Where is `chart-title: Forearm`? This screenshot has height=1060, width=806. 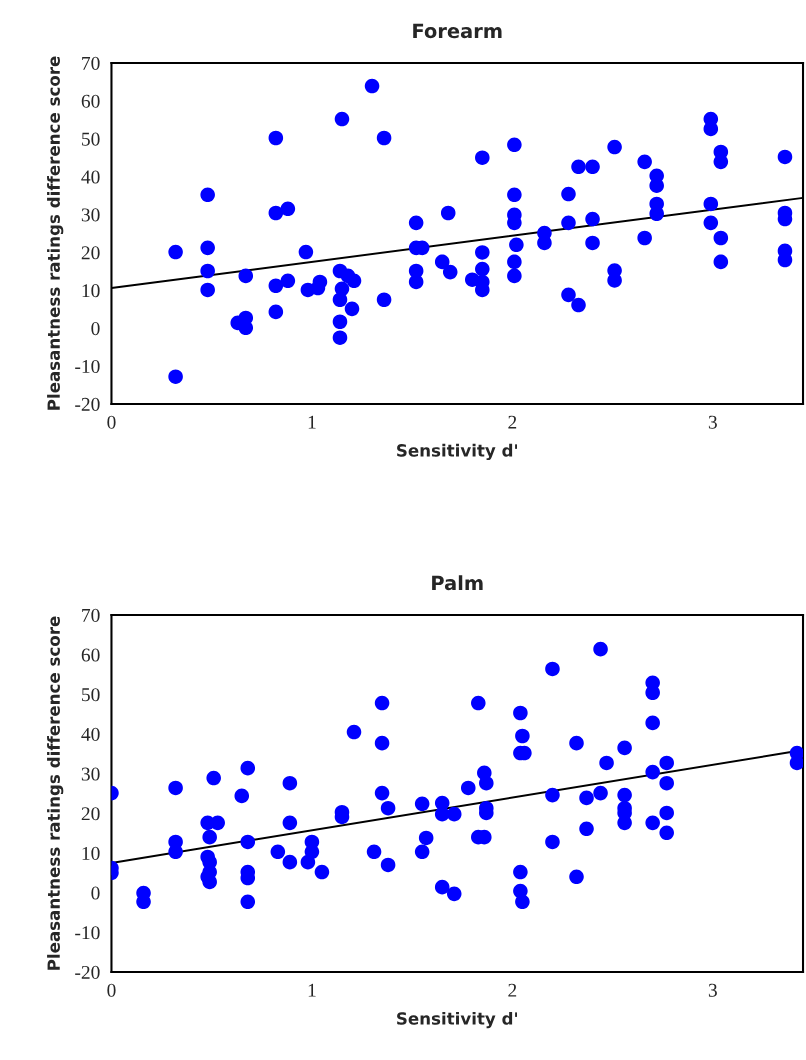
chart-title: Forearm is located at coordinates (457, 31).